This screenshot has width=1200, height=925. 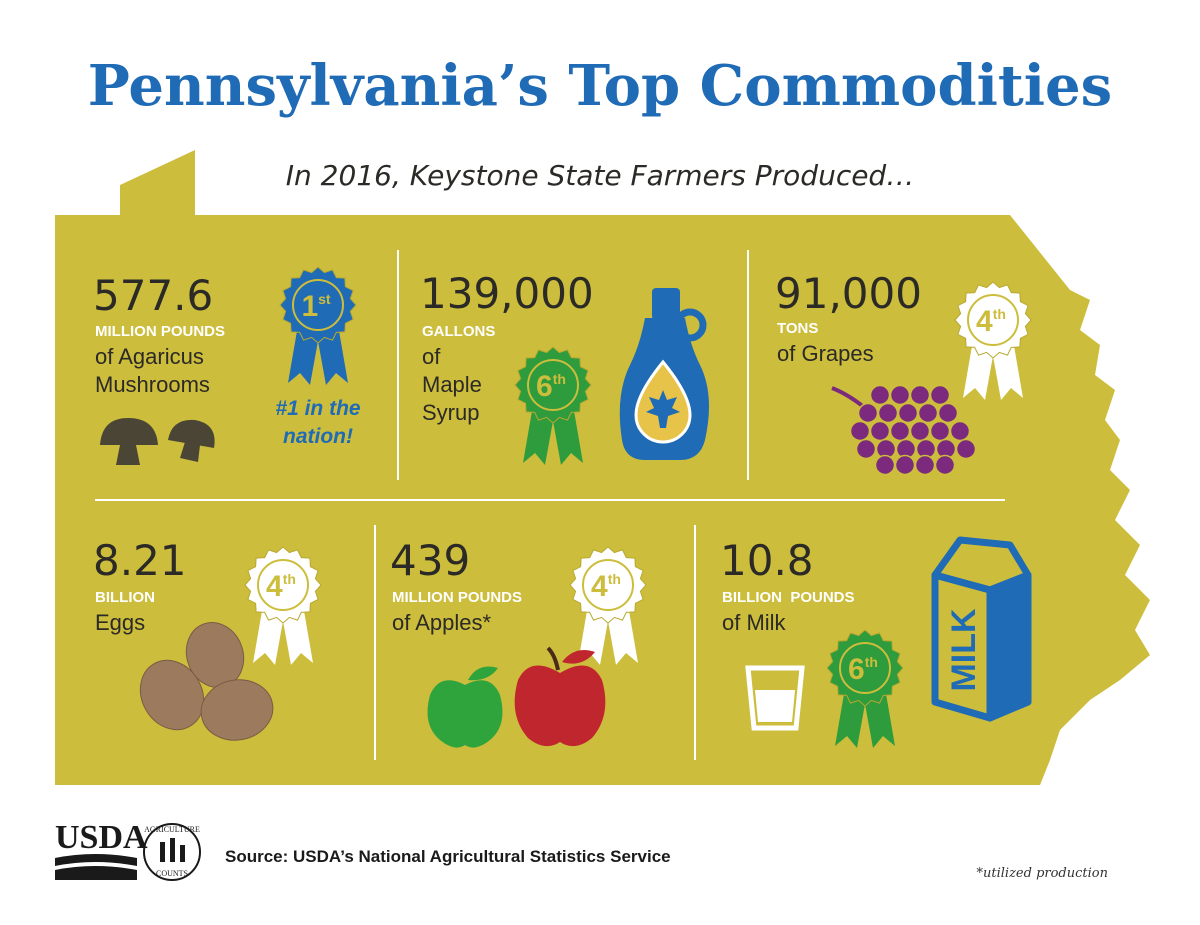 I want to click on item-number: 91,000, so click(x=848, y=293).